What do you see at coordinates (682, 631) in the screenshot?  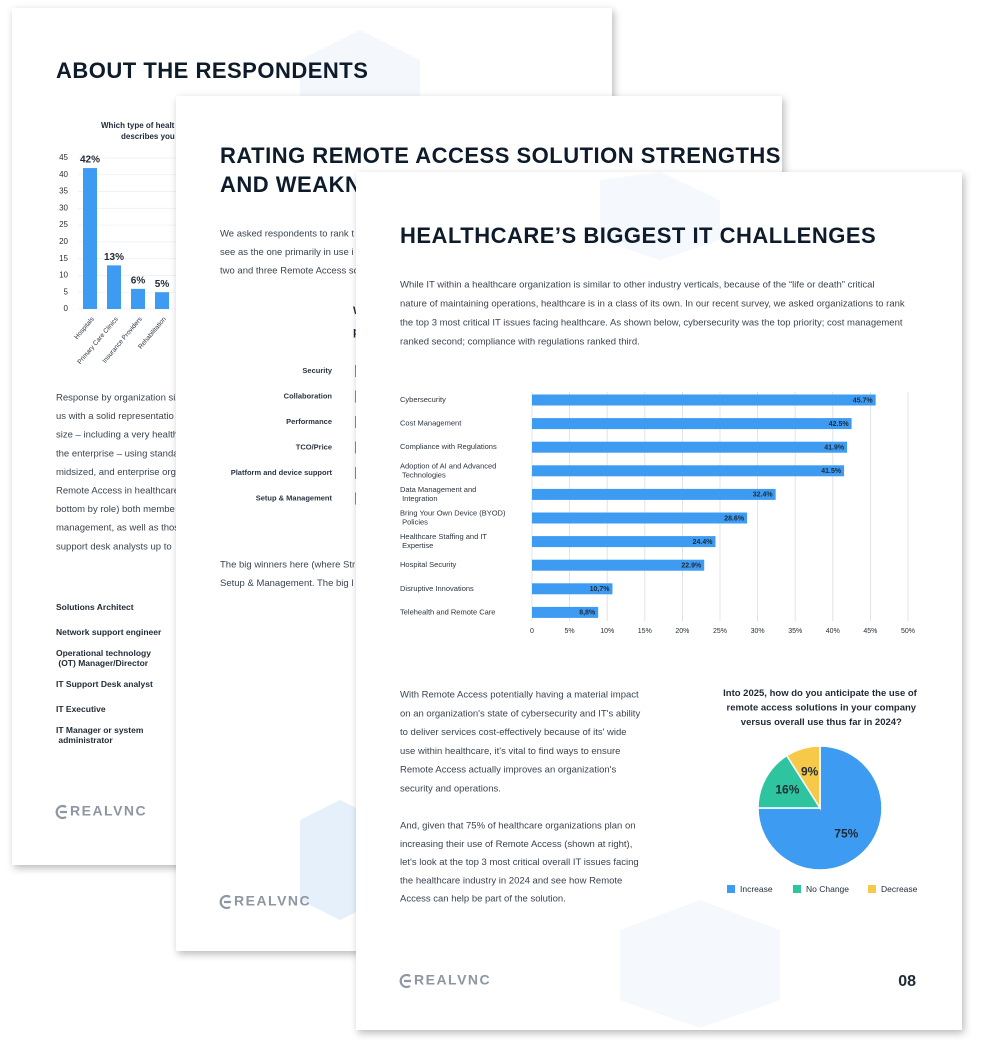 I see `x-tick-label: 20%` at bounding box center [682, 631].